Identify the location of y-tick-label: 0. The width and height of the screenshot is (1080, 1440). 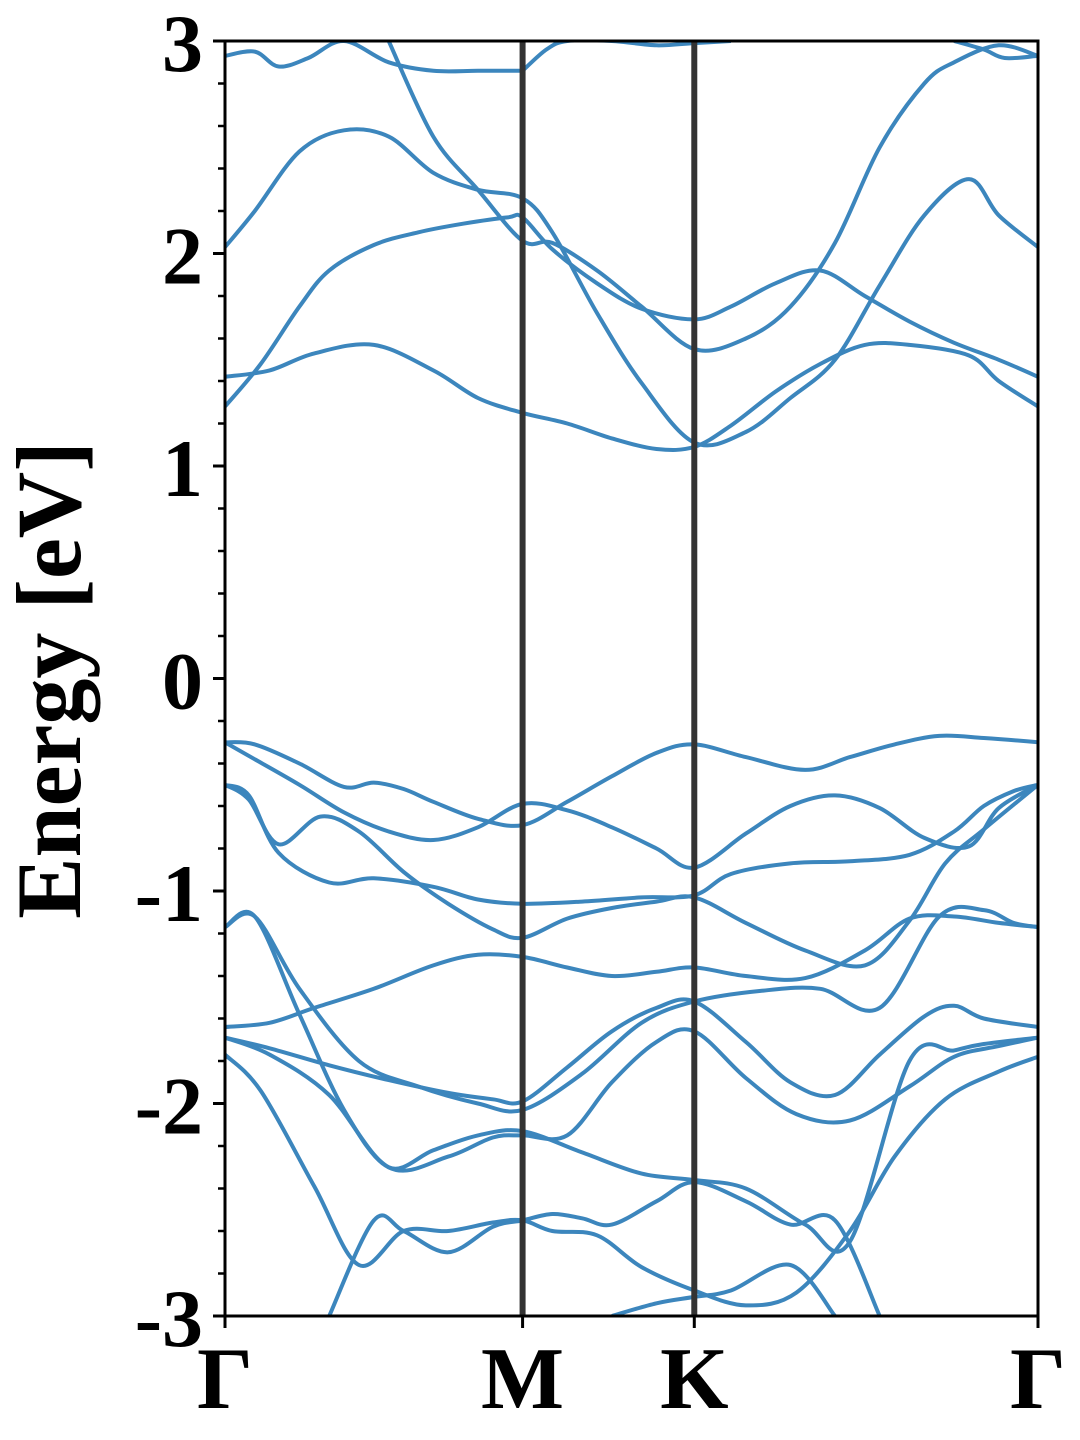
(182, 681).